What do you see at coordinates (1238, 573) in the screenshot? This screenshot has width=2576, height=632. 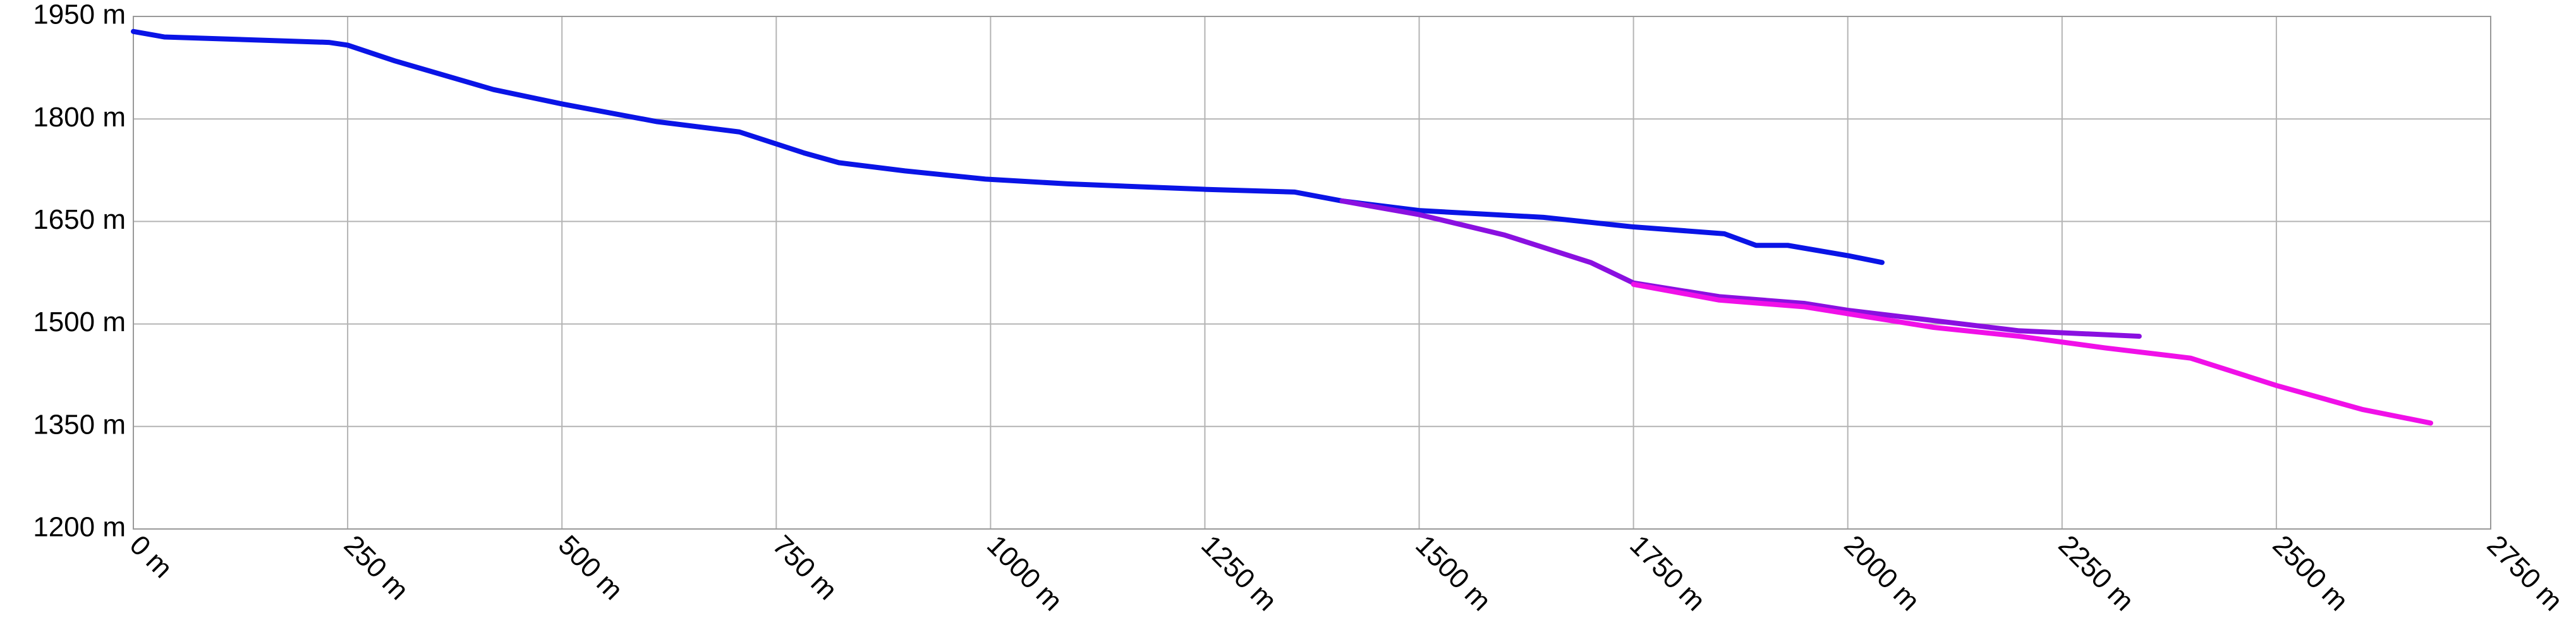 I see `x-tick-label: 1250 m` at bounding box center [1238, 573].